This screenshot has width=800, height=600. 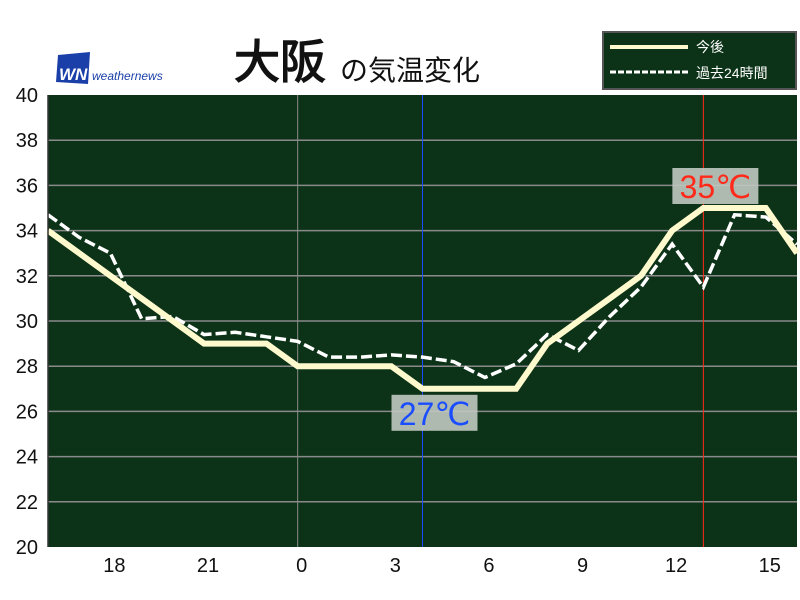 What do you see at coordinates (114, 566) in the screenshot?
I see `x-tick-label: 18` at bounding box center [114, 566].